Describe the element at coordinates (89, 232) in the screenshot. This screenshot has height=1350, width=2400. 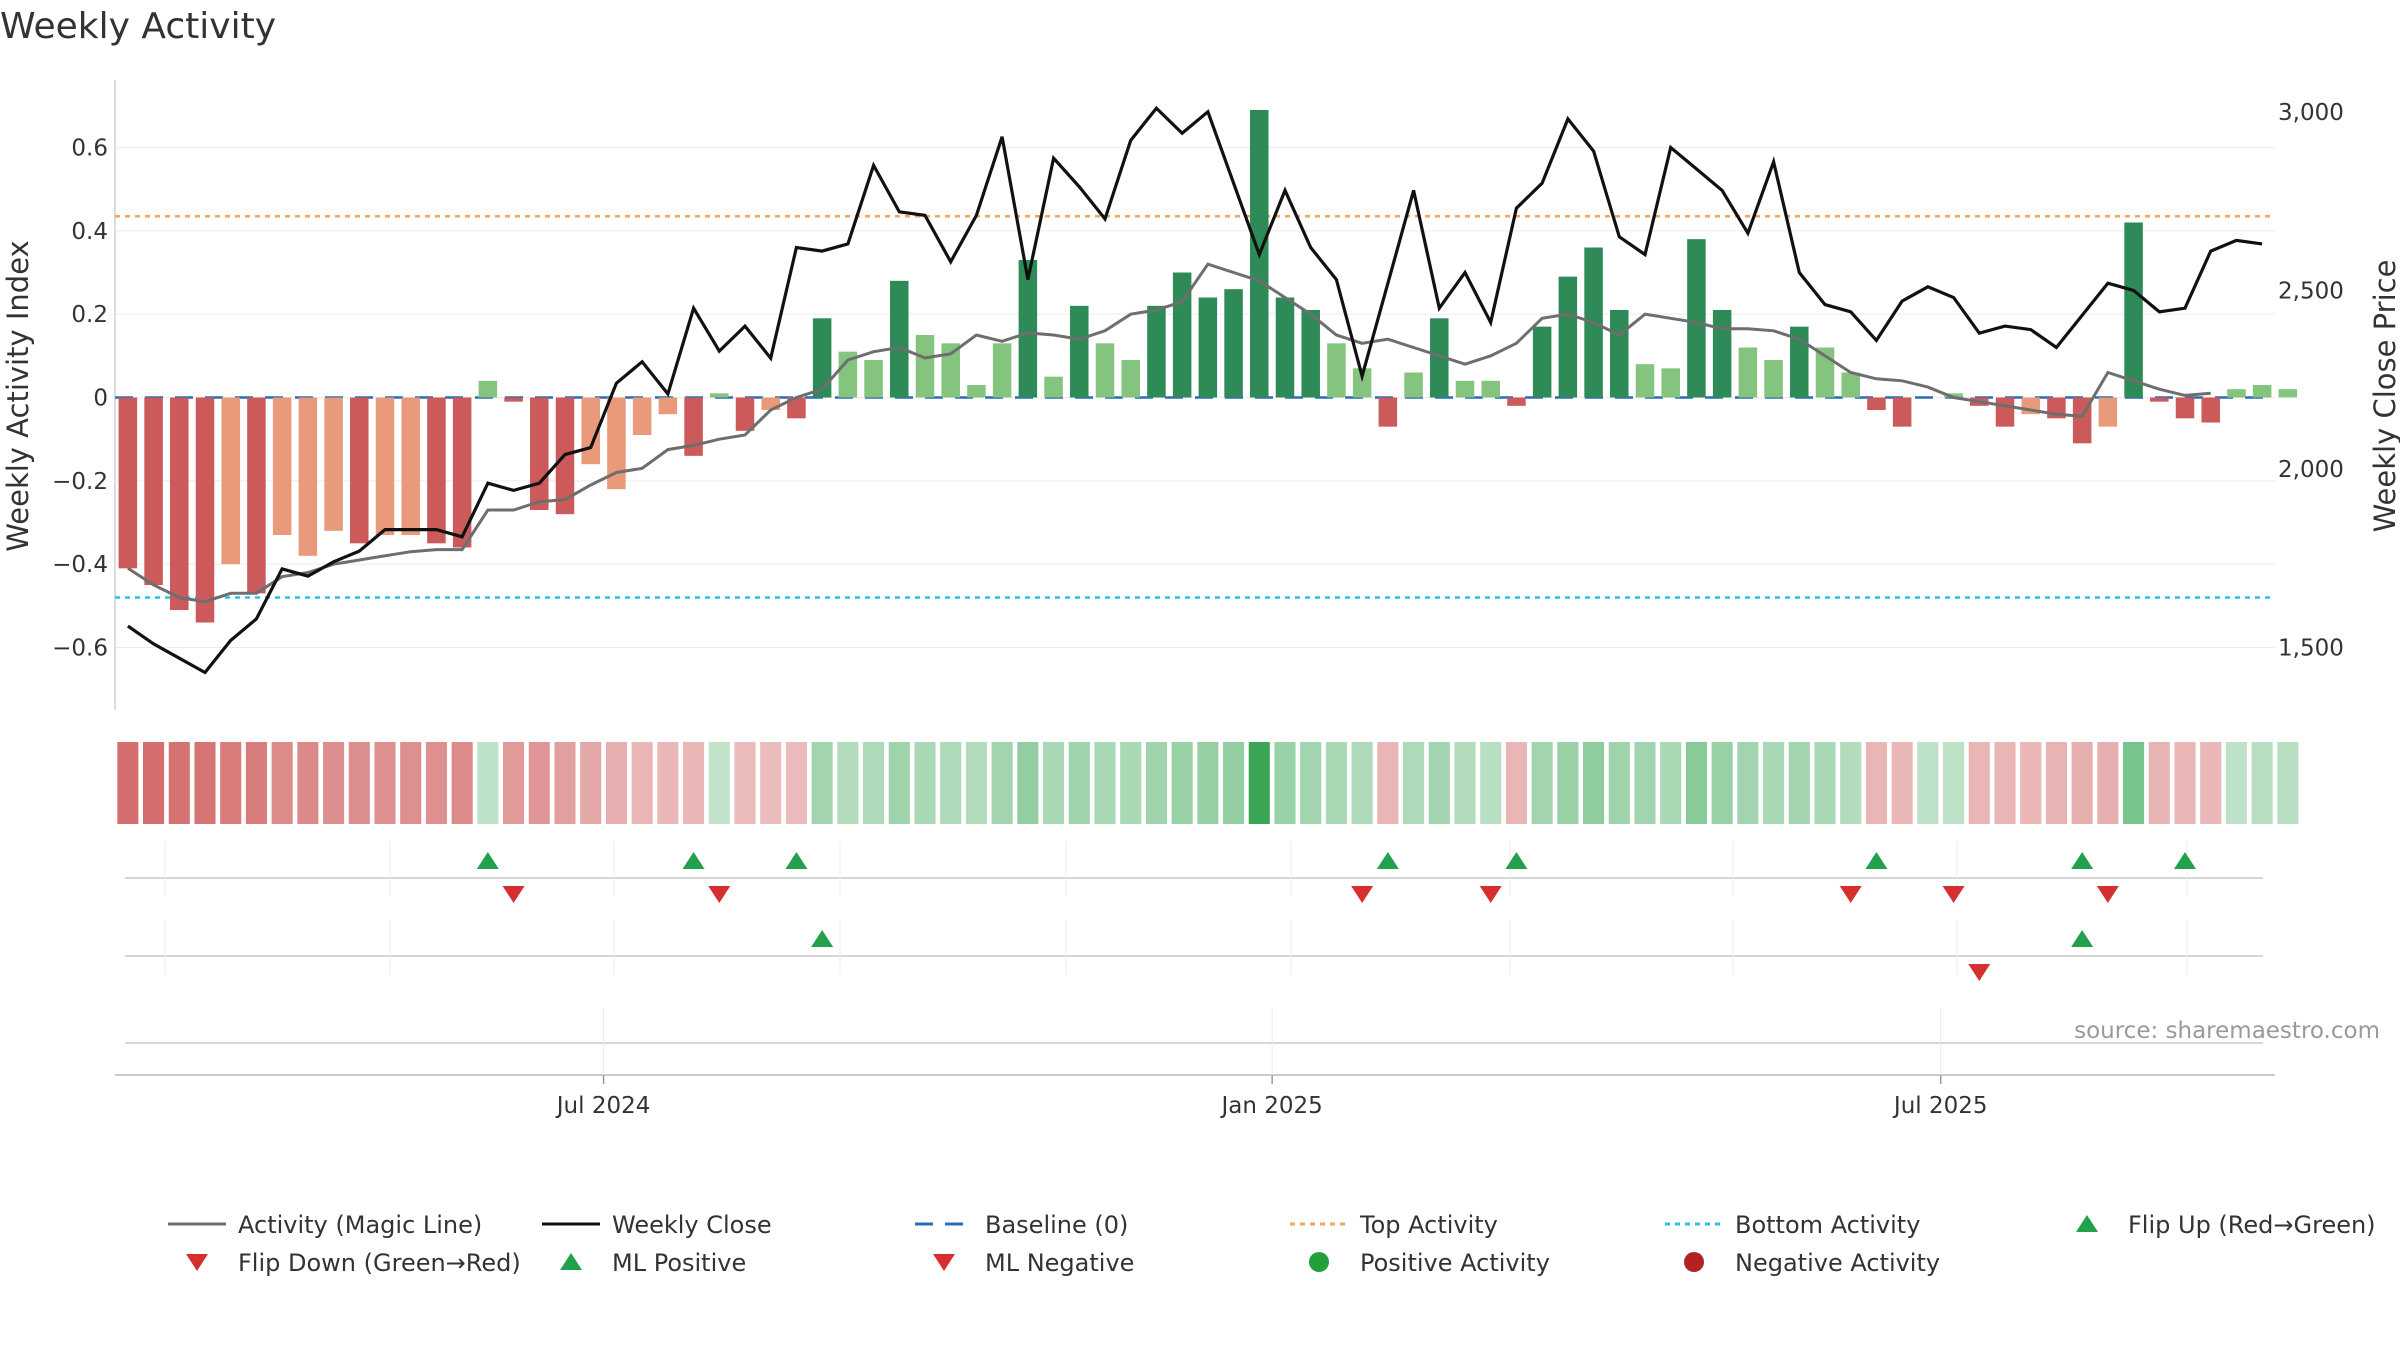
I see `y-tick-label: 0.4` at that location.